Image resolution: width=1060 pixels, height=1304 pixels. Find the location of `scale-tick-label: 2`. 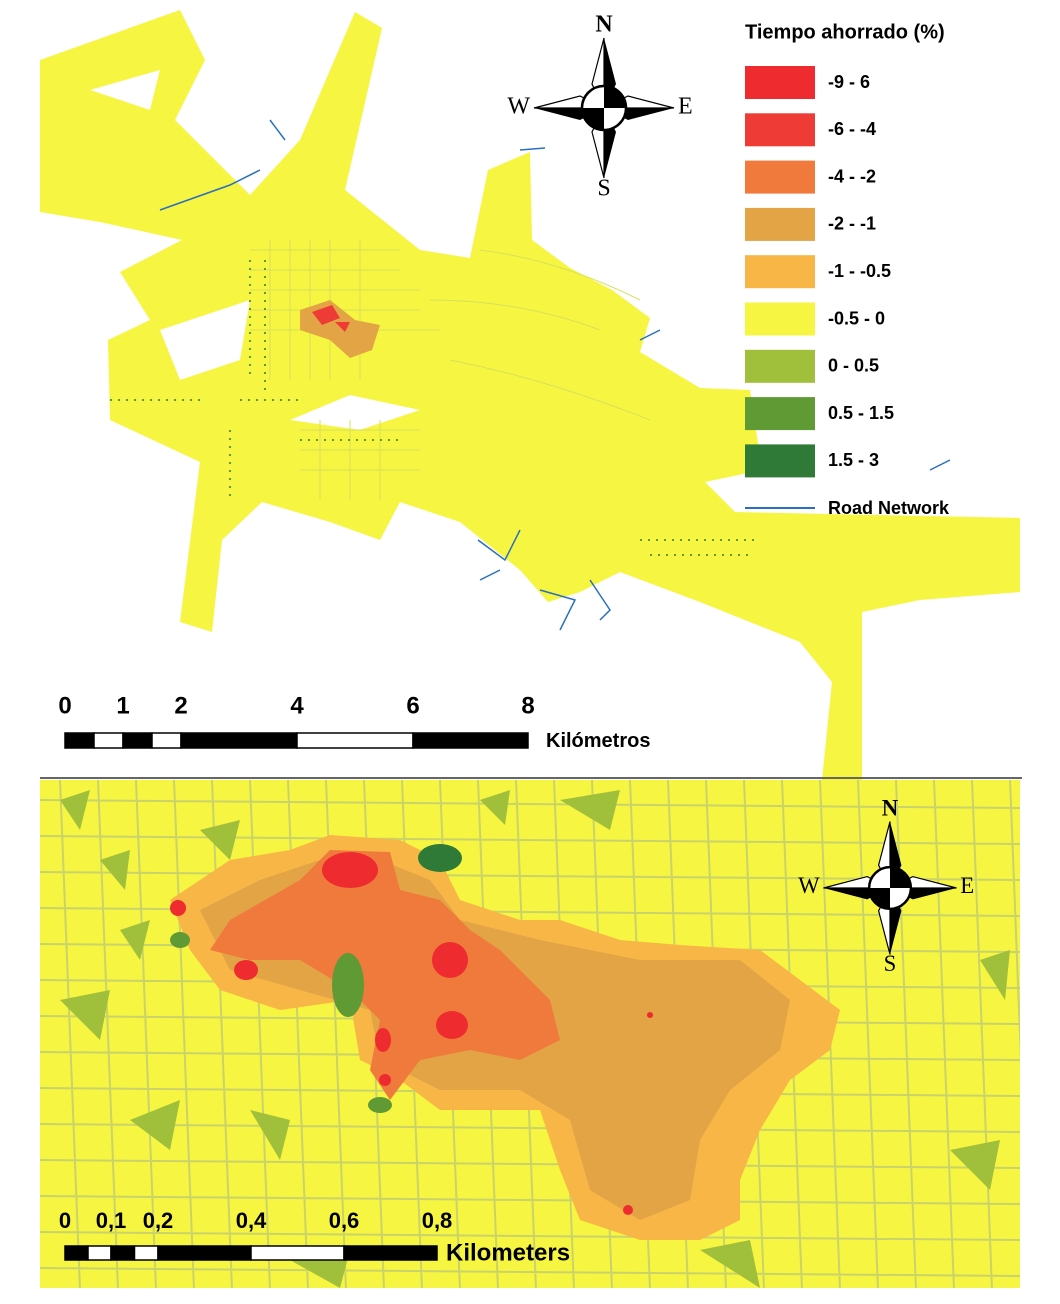

scale-tick-label: 2 is located at coordinates (180, 705).